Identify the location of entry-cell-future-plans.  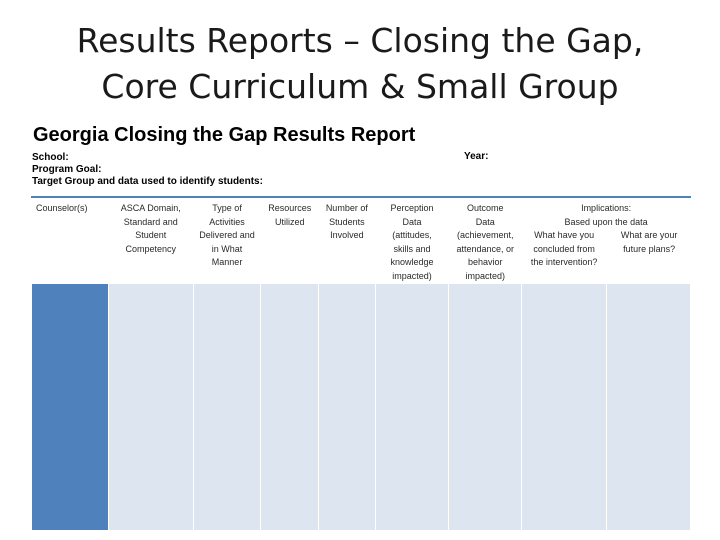
(648, 407).